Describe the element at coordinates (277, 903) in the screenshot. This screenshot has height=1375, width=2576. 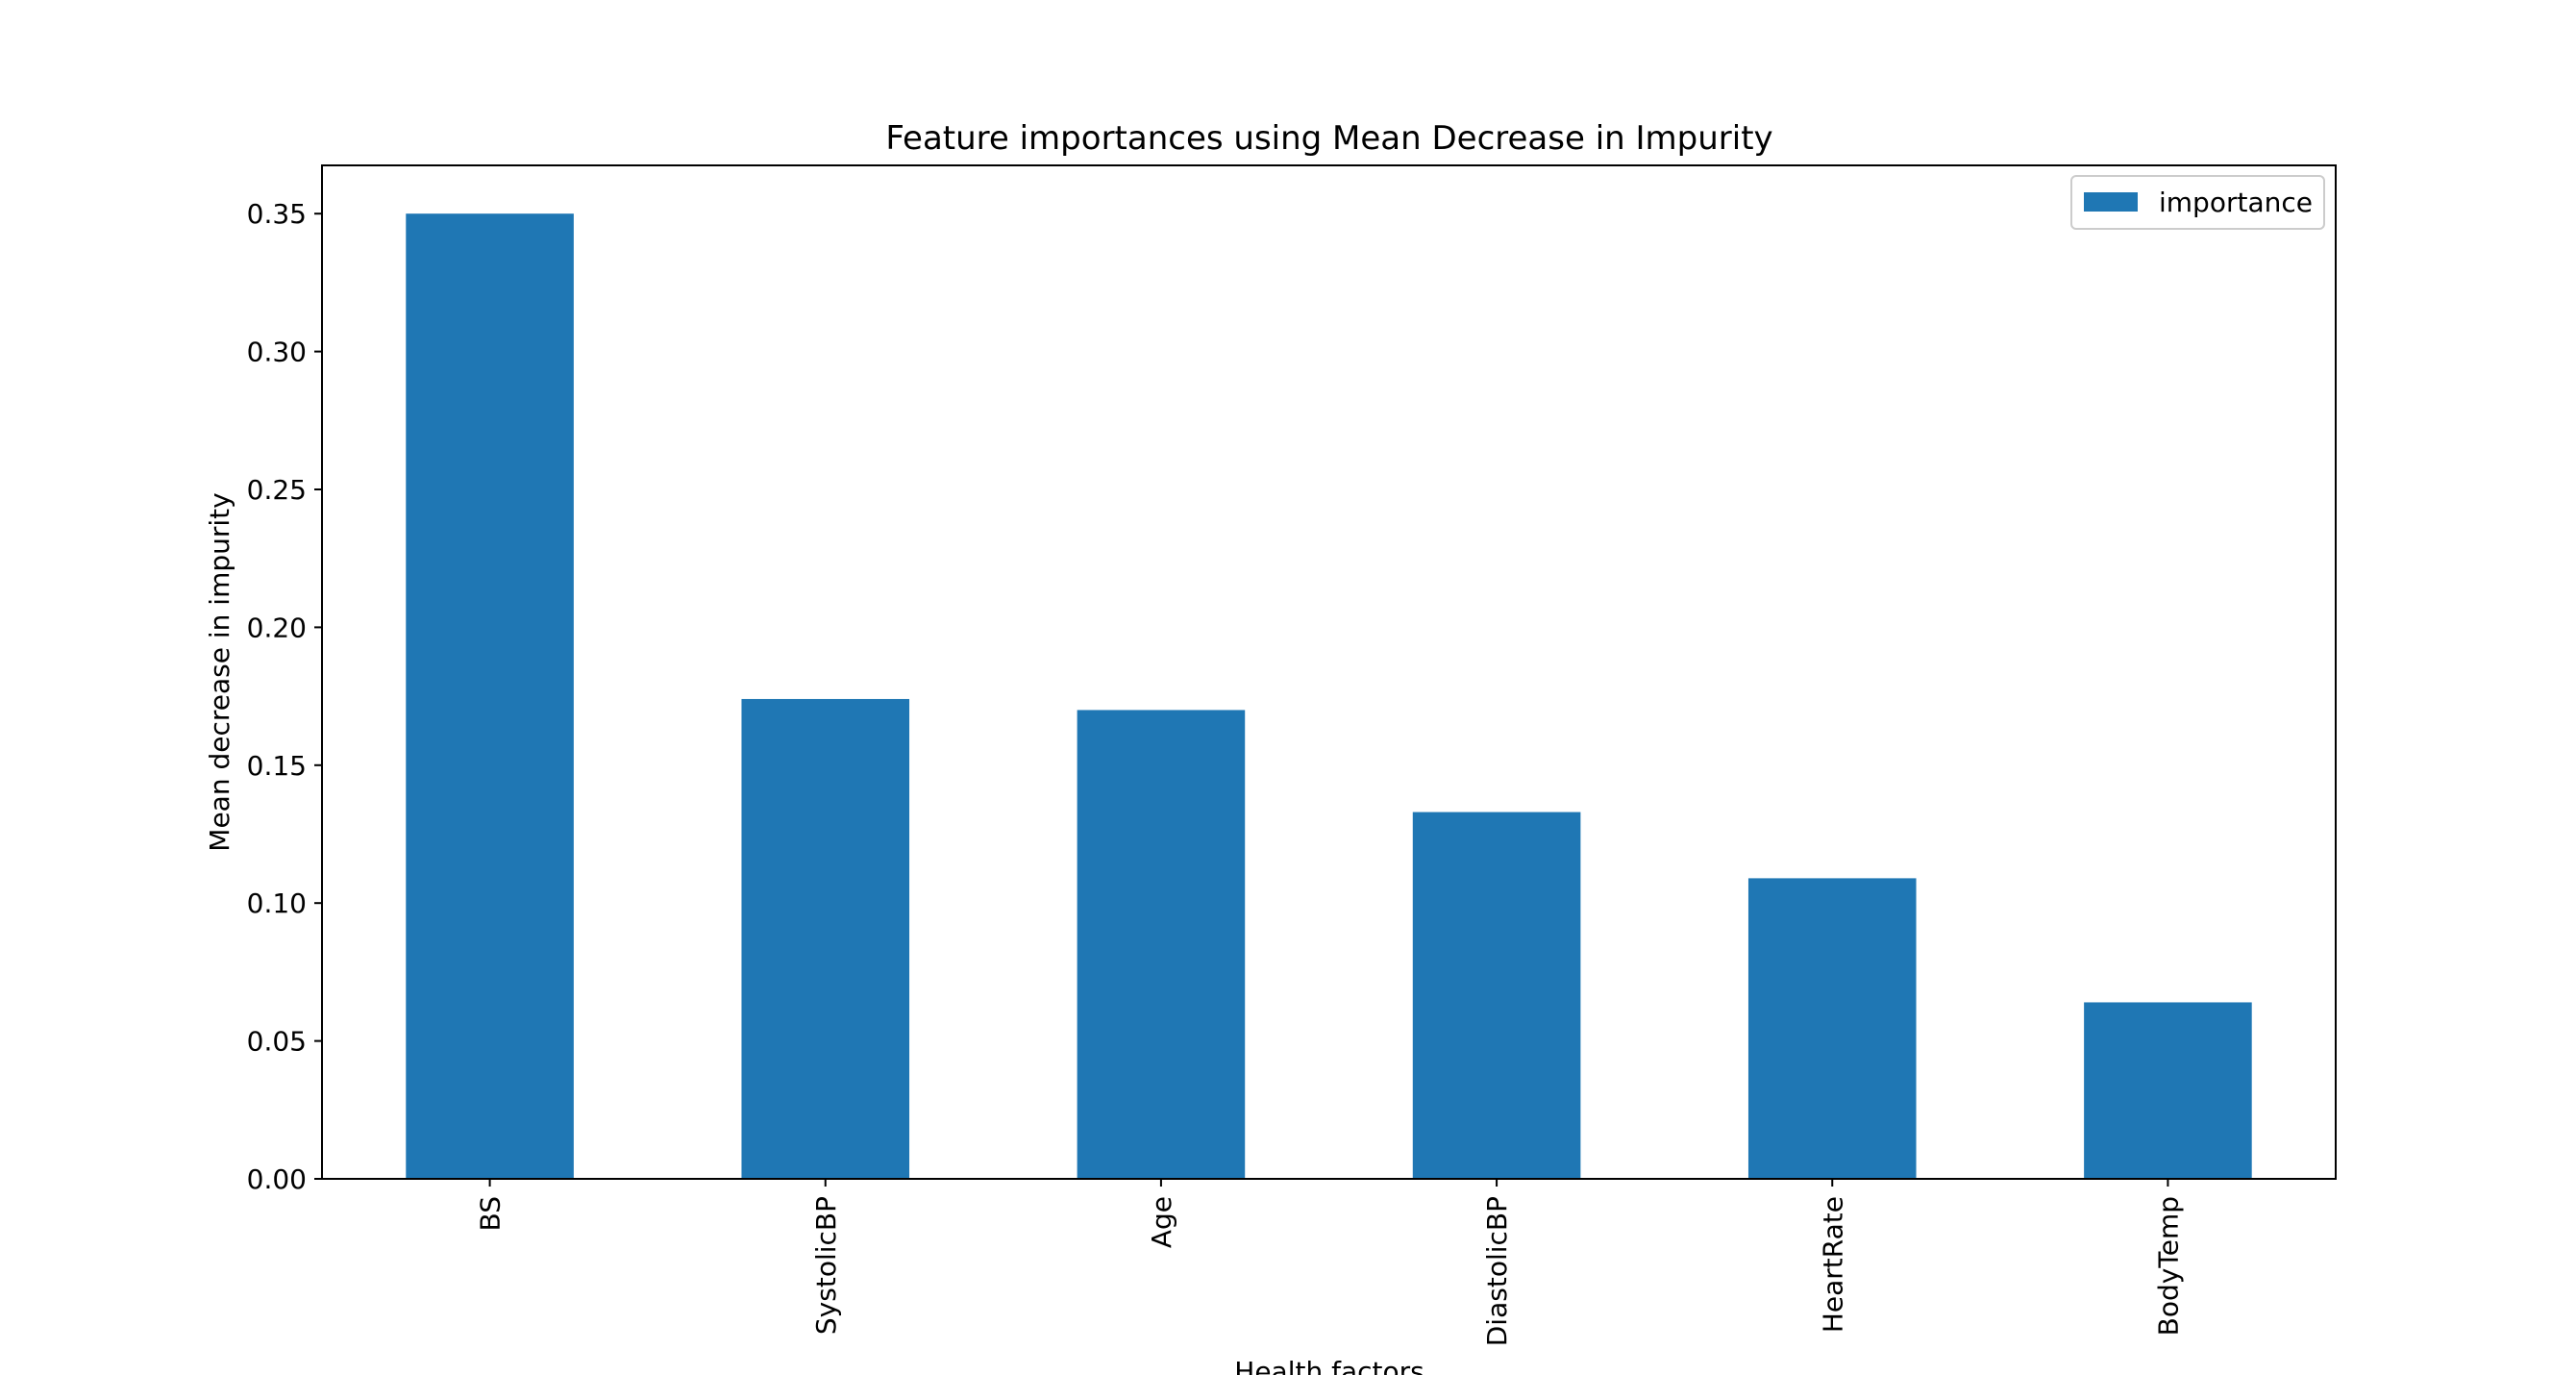
I see `y-tick-label: 0.10` at that location.